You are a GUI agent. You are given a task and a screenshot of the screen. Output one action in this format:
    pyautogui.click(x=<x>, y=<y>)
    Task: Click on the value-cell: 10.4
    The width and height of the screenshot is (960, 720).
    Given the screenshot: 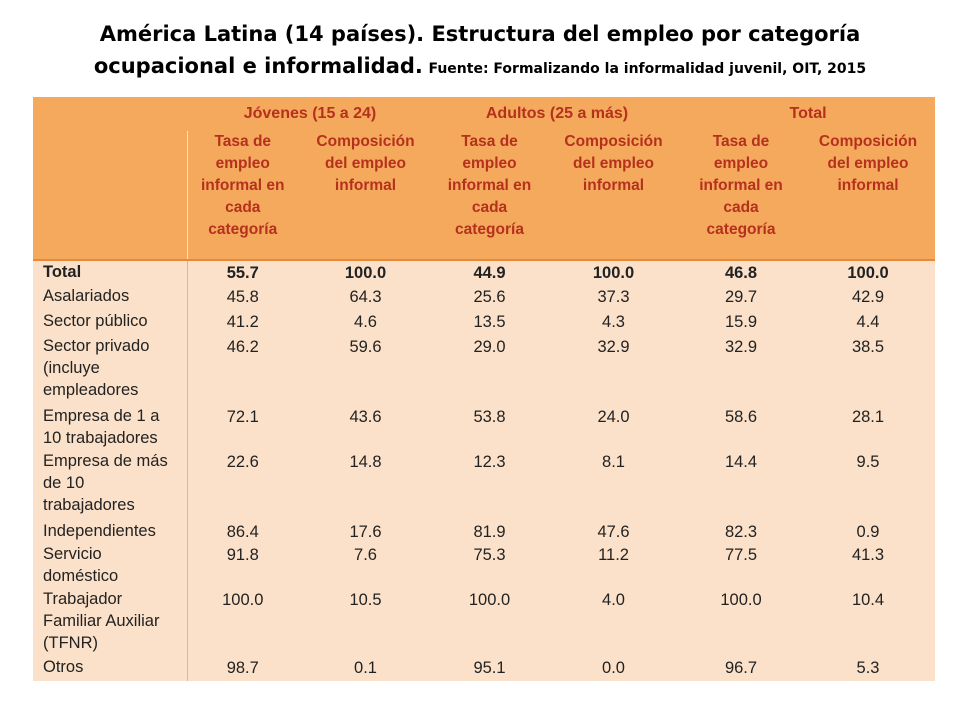 What is the action you would take?
    pyautogui.click(x=868, y=622)
    